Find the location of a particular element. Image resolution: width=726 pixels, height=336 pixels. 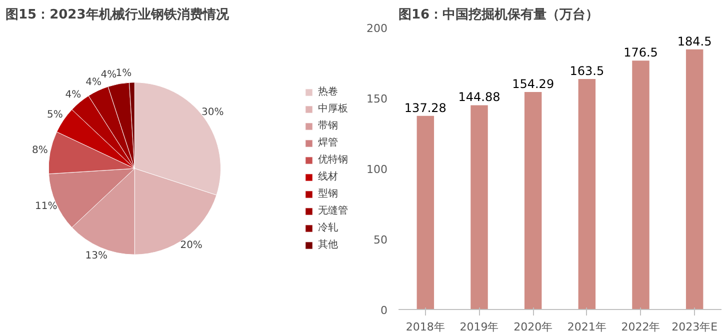

legend-label: 型钢 is located at coordinates (328, 193).